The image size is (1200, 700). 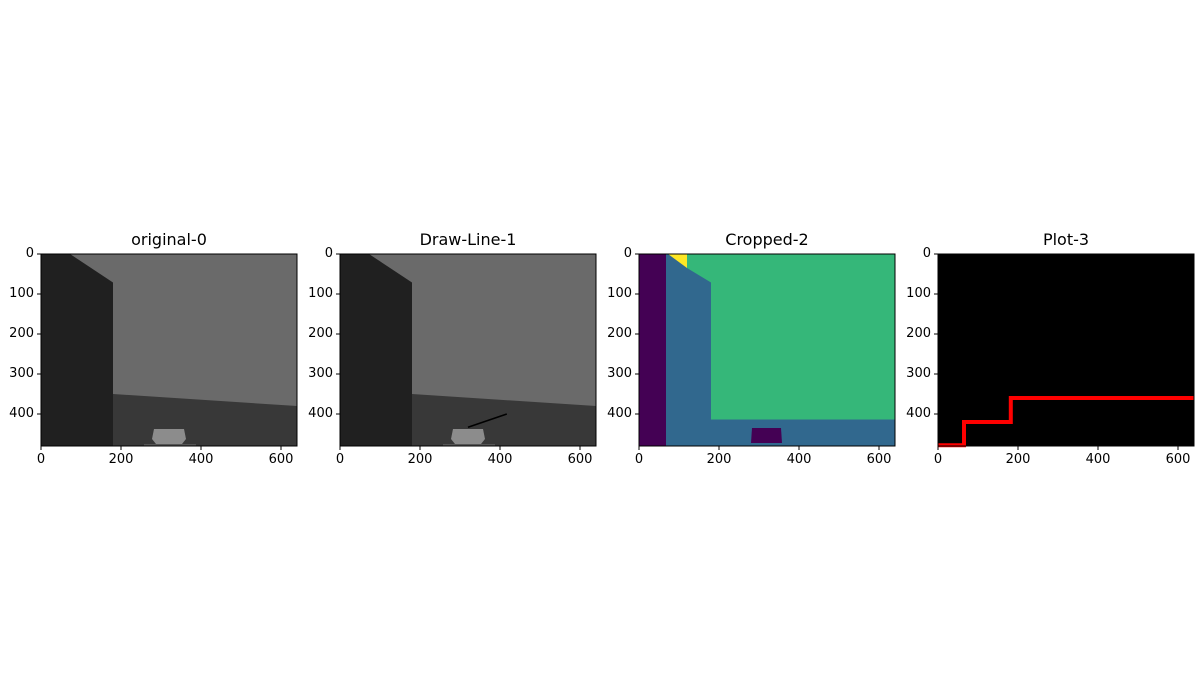 What do you see at coordinates (767, 239) in the screenshot?
I see `panel-title: Cropped-2` at bounding box center [767, 239].